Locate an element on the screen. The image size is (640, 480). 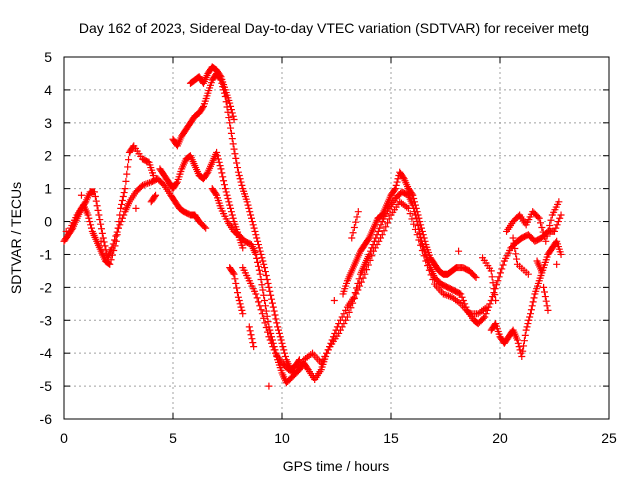
x-tick-label: 25 is located at coordinates (609, 438).